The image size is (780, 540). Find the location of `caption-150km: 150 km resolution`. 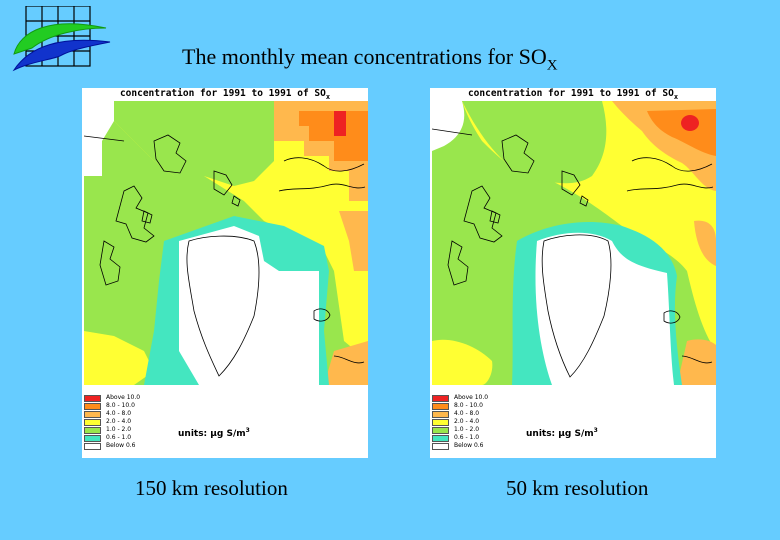

caption-150km: 150 km resolution is located at coordinates (211, 488).